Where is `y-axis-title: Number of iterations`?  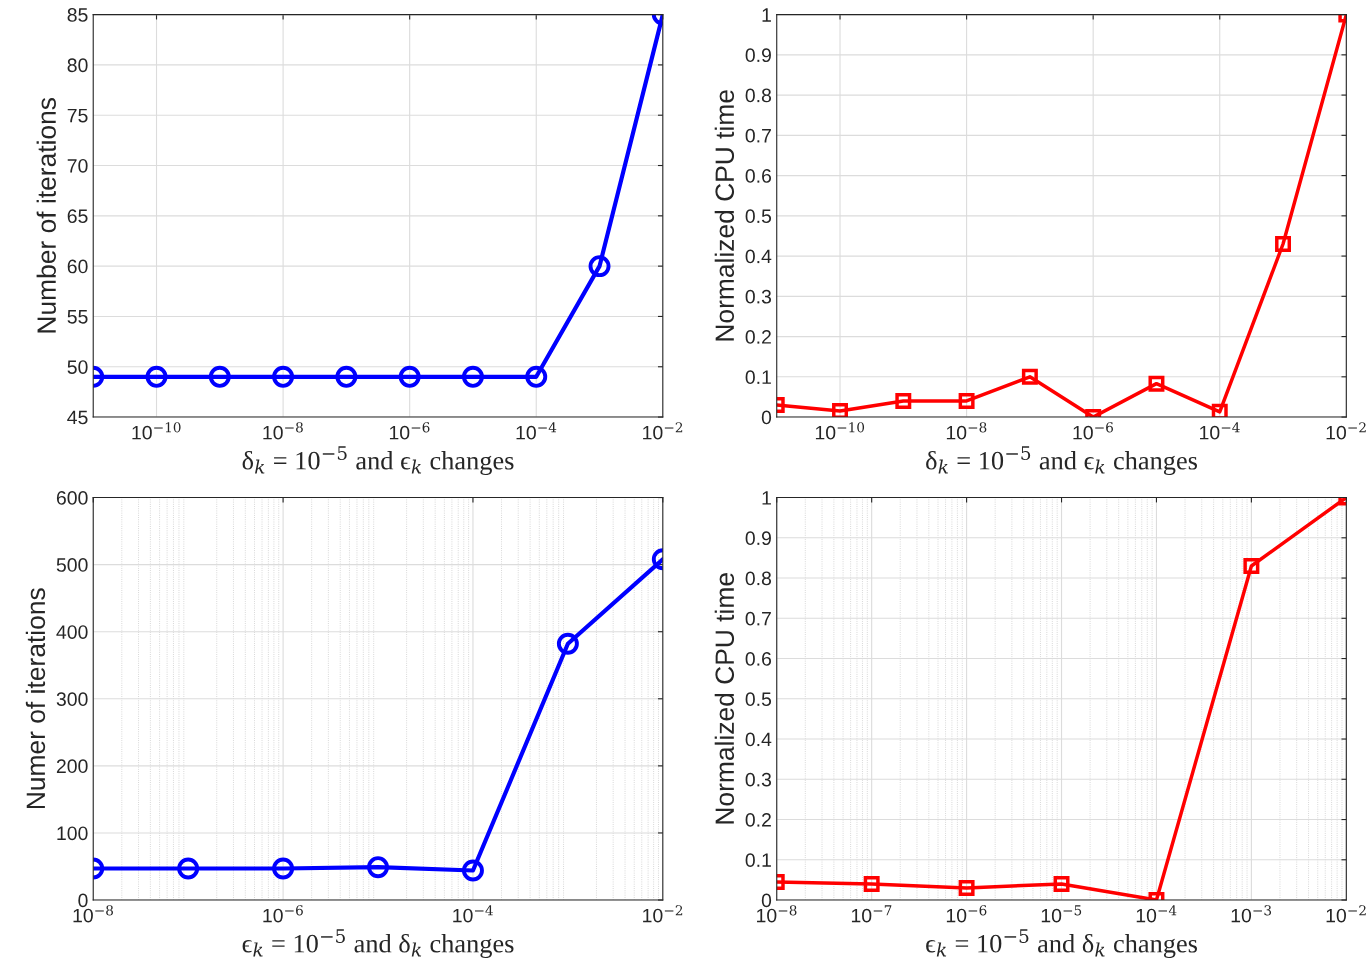
y-axis-title: Number of iterations is located at coordinates (46, 215).